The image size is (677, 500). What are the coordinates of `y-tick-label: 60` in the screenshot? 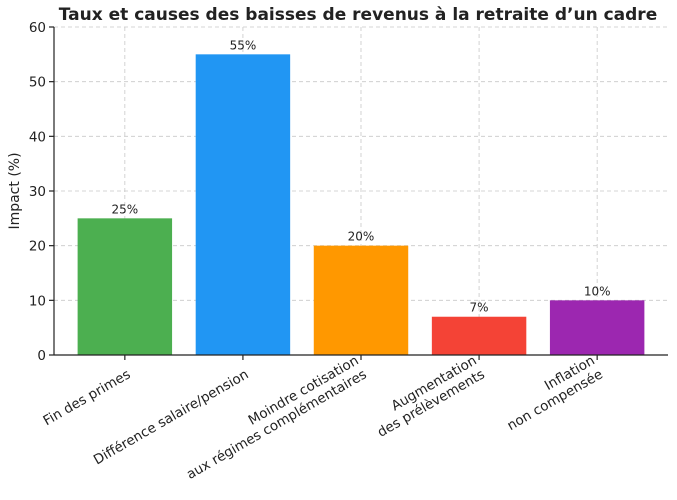 It's located at (37, 28).